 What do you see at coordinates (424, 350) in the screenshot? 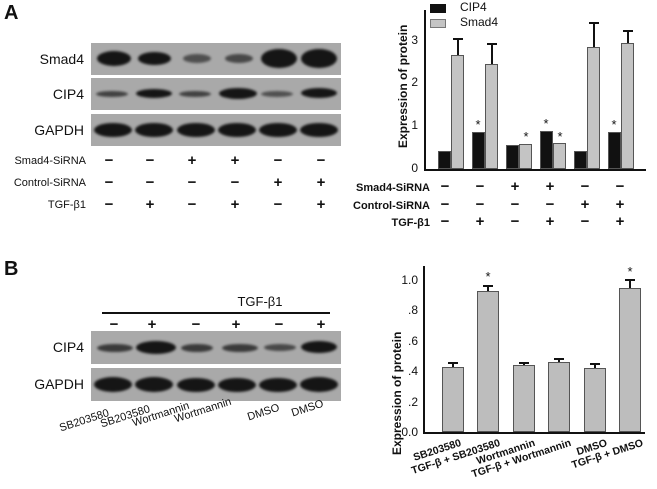
I see `chart-b-y-axis` at bounding box center [424, 350].